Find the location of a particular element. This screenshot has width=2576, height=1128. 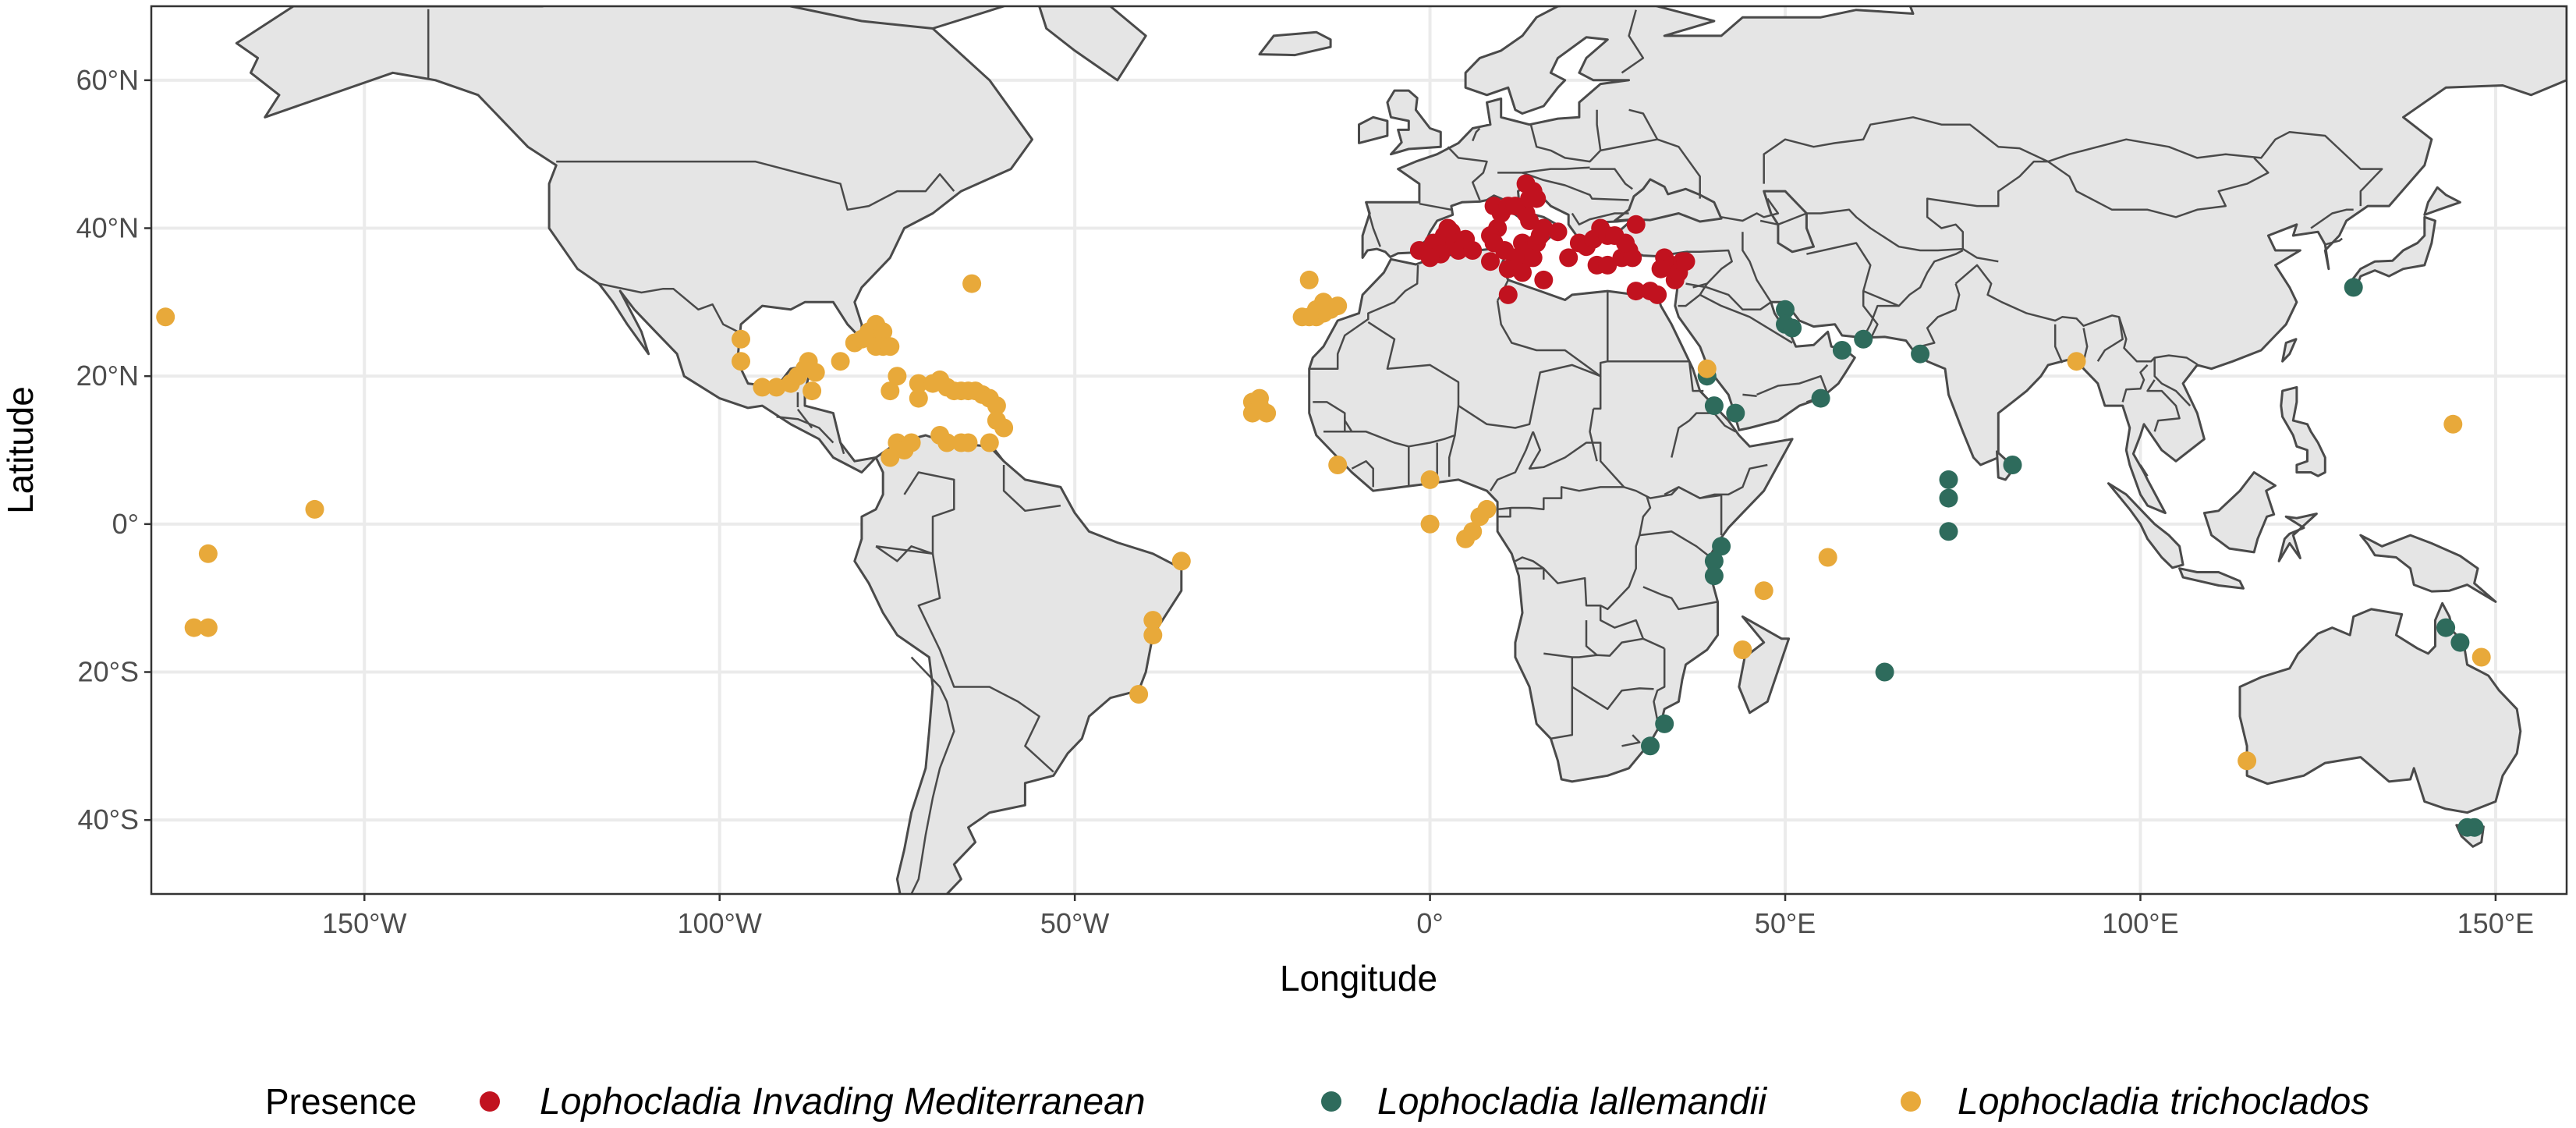

x-tick-label: 50°W is located at coordinates (1074, 923).